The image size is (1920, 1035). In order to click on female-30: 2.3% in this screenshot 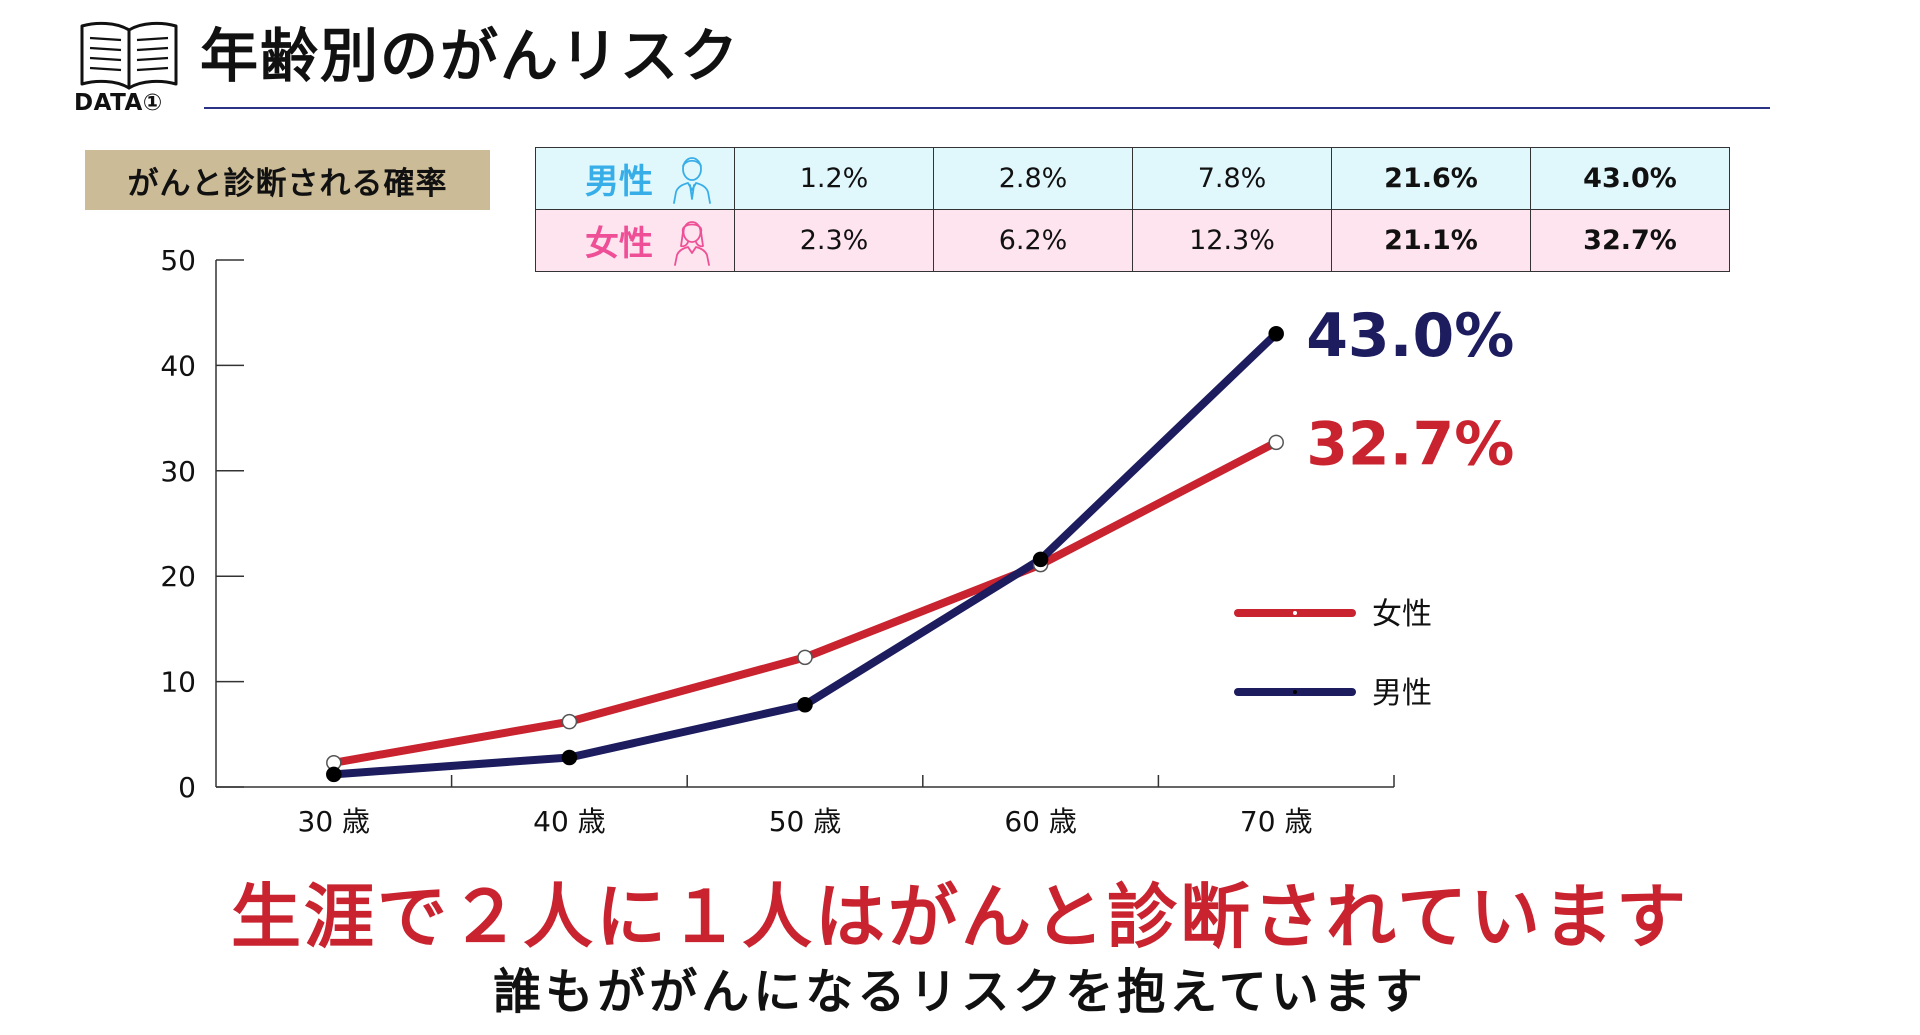, I will do `click(834, 240)`.